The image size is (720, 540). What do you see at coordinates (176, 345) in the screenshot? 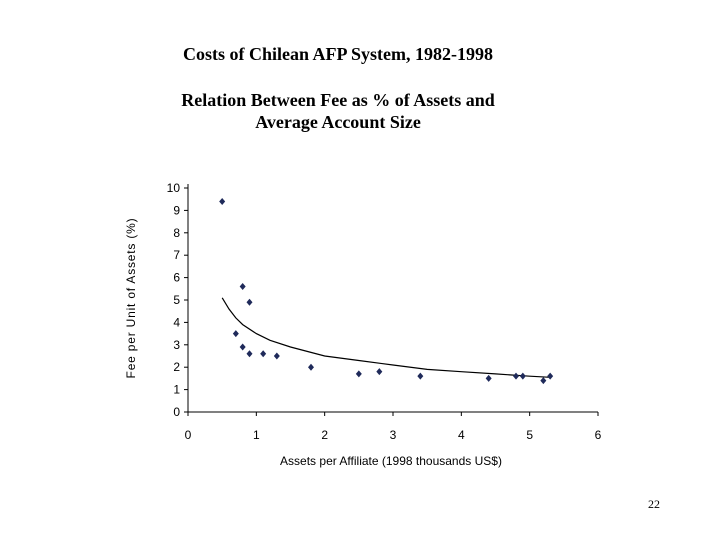
I see `y-tick-label: 3` at bounding box center [176, 345].